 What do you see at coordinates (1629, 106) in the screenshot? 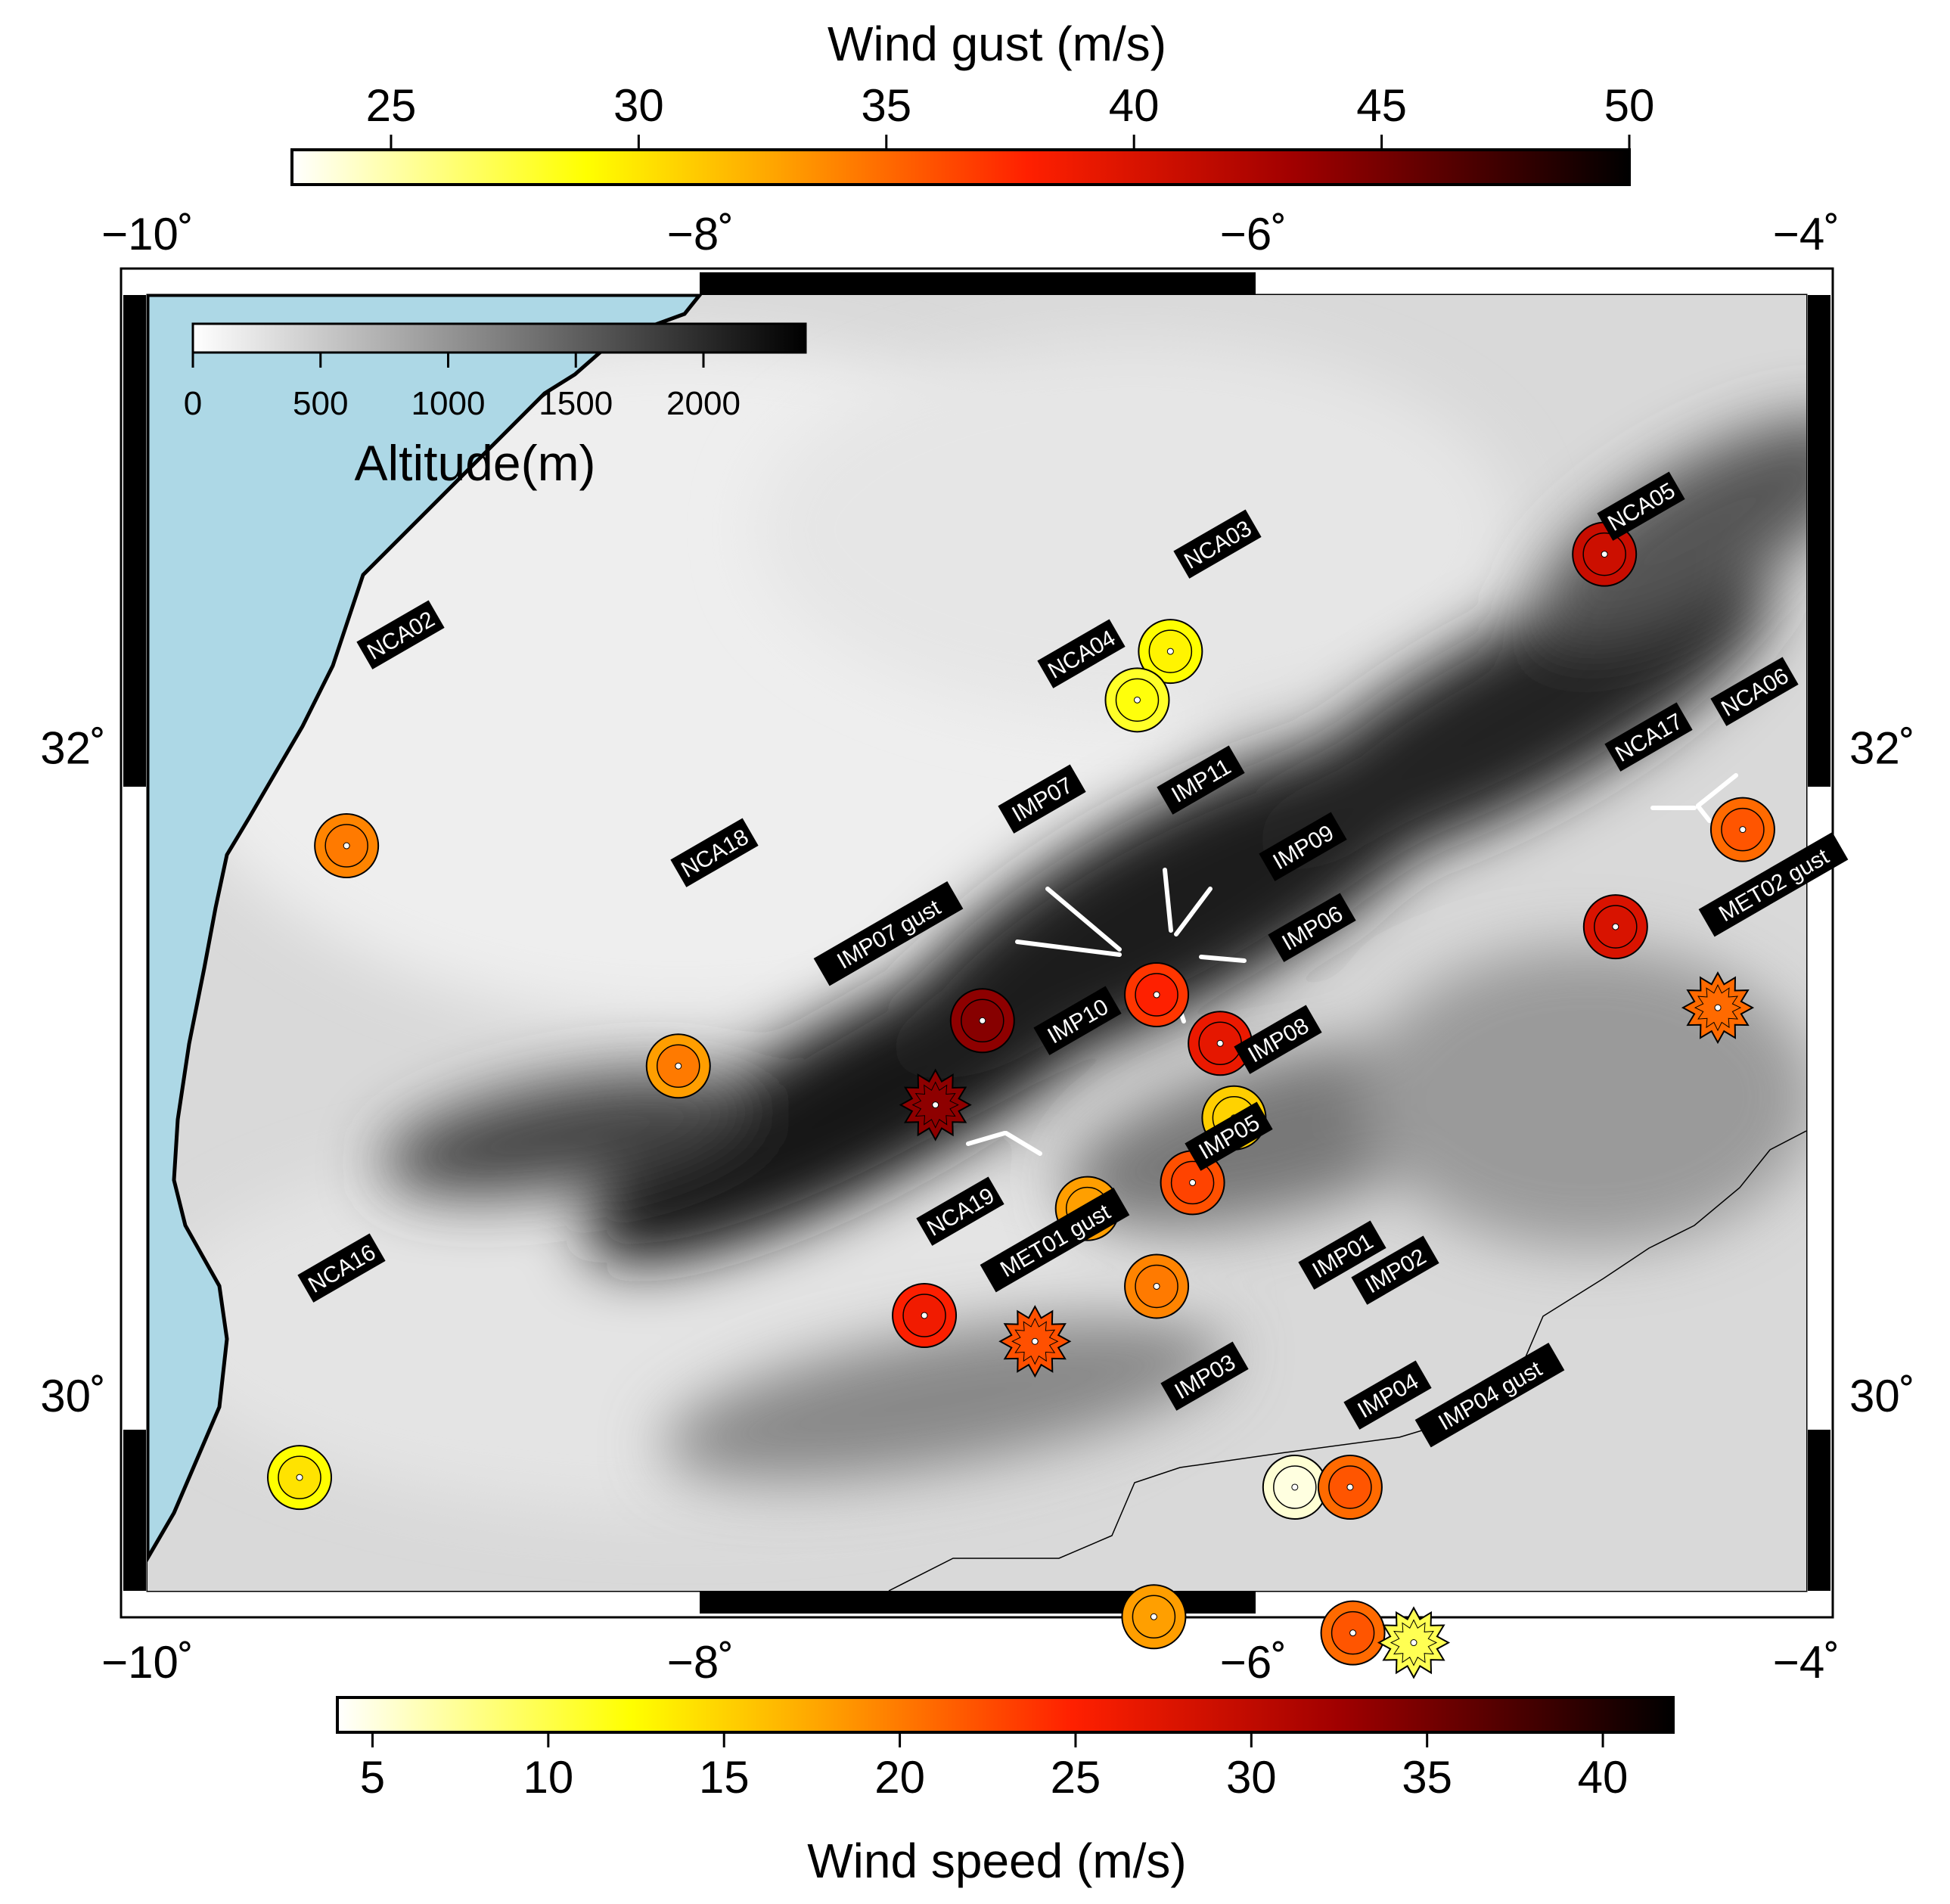
I see `gust-tick-label: 50` at bounding box center [1629, 106].